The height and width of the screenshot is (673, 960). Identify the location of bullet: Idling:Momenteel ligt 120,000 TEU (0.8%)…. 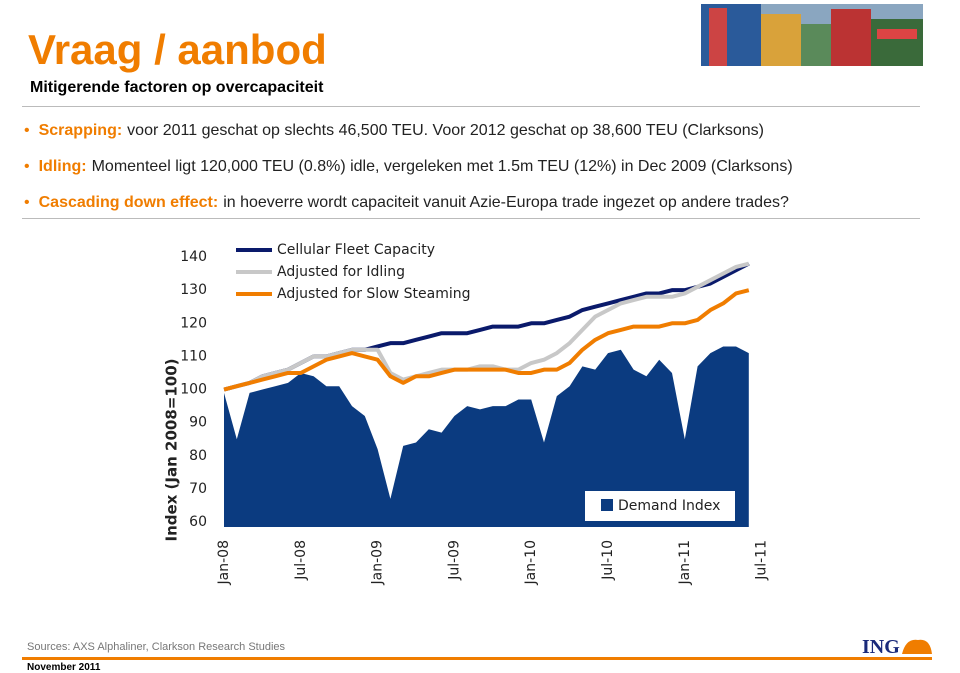
(408, 174).